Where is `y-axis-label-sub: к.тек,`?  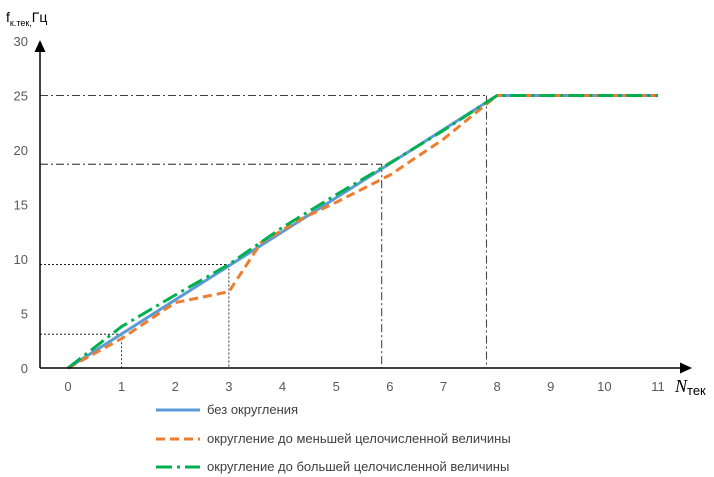
y-axis-label-sub: к.тек, is located at coordinates (21, 23).